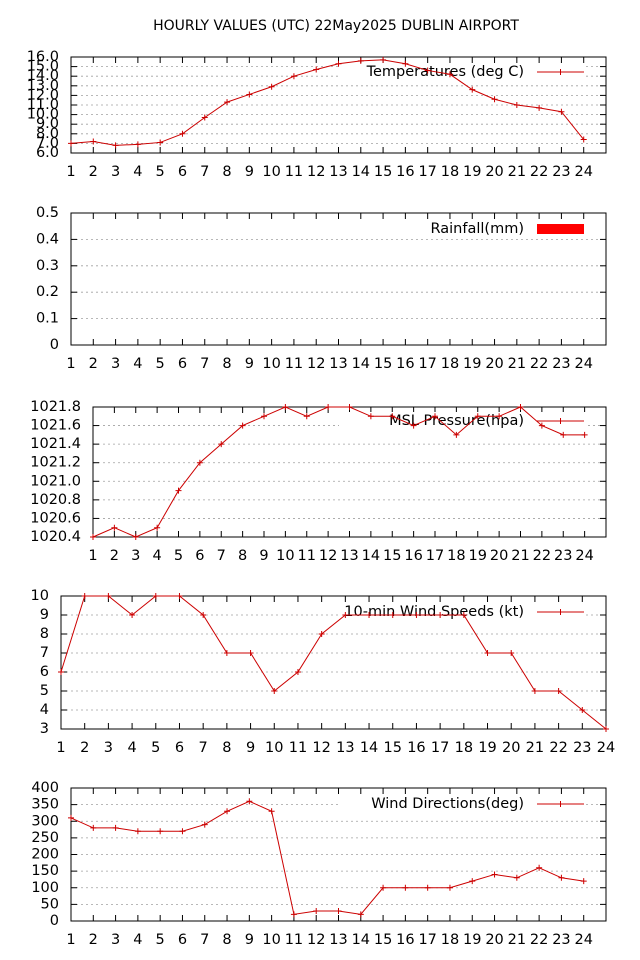 The height and width of the screenshot is (960, 640). Describe the element at coordinates (45, 805) in the screenshot. I see `y-tick-label: 350` at that location.